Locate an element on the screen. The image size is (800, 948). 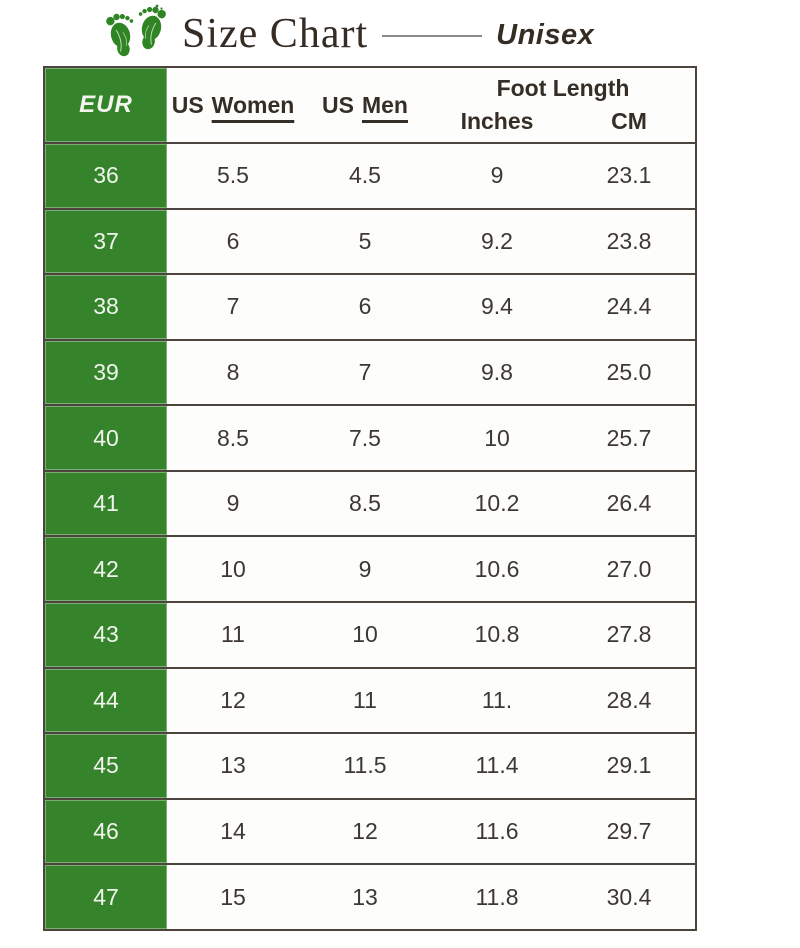
masthead: Size Chart Unisex is located at coordinates (349, 34).